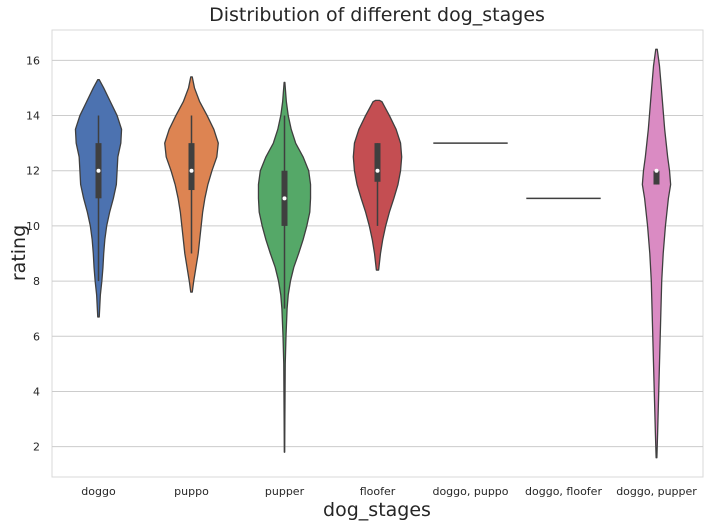  I want to click on y-axis-label: rating, so click(19, 253).